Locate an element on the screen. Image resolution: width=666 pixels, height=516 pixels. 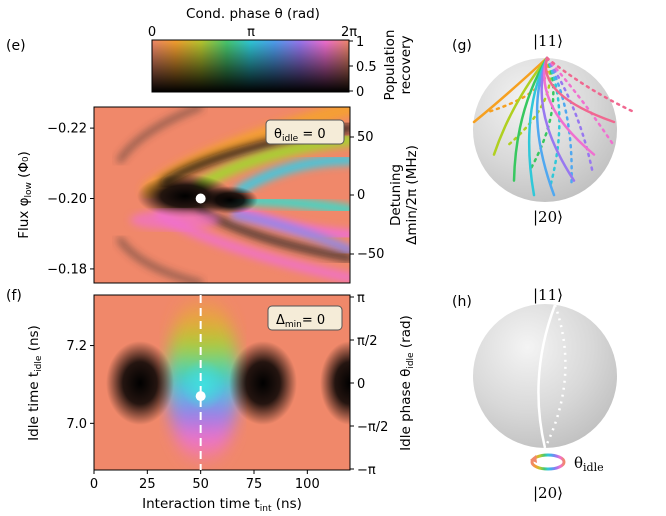
right-tick-e: 0 is located at coordinates (361, 195).